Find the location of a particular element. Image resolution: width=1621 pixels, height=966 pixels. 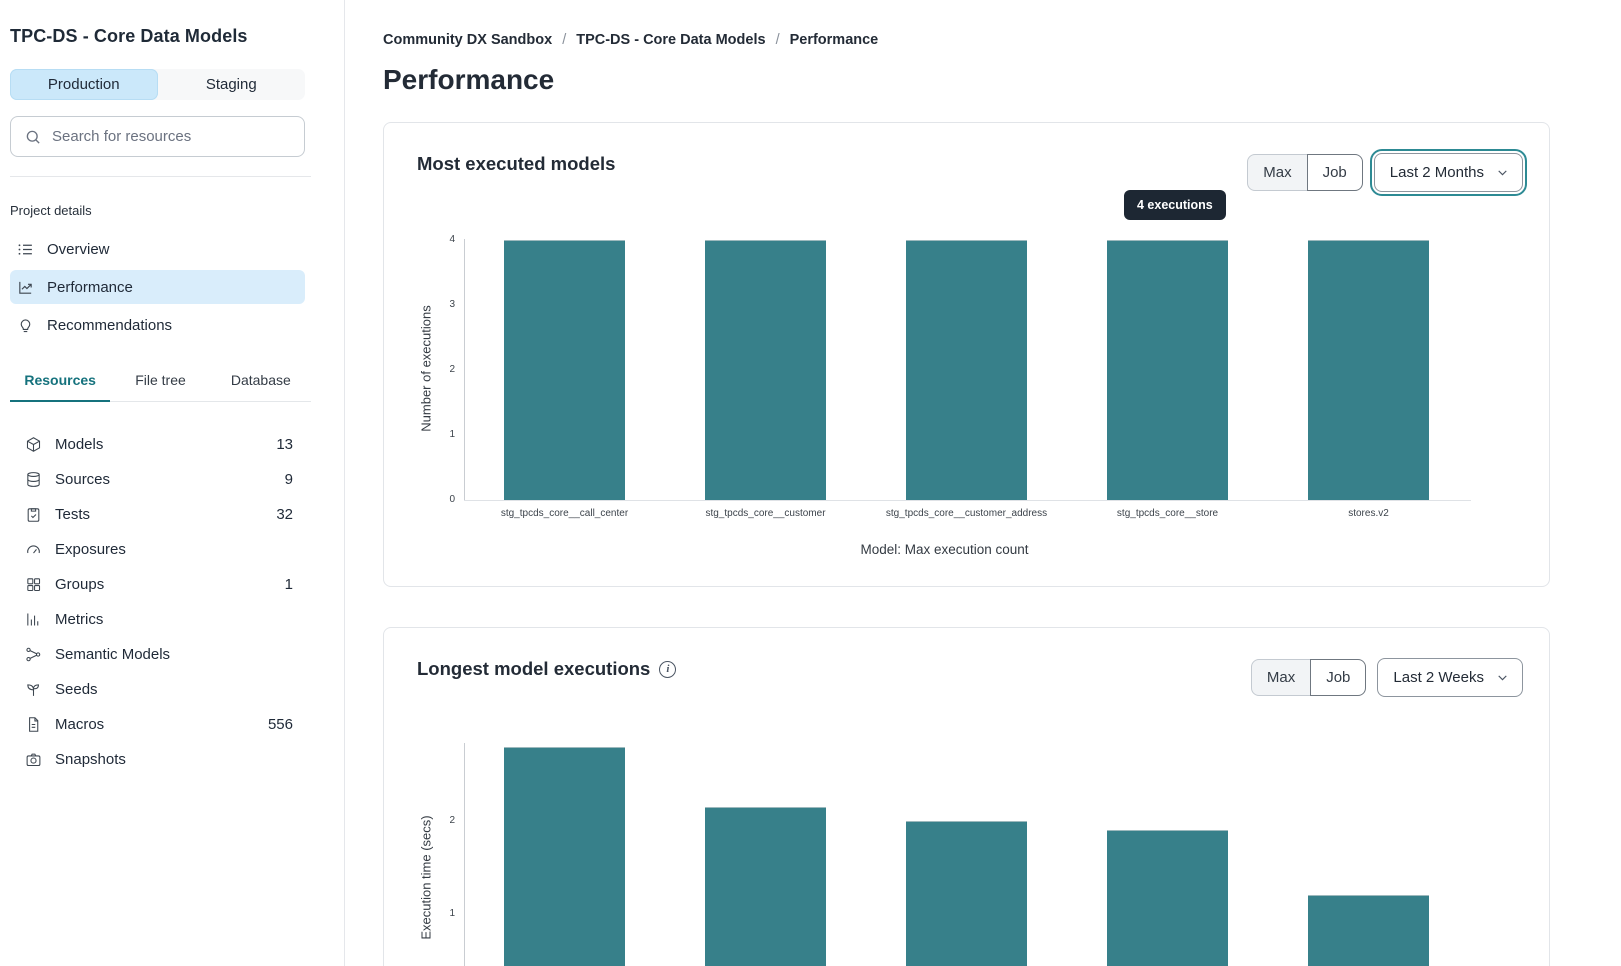

line-chart-icon is located at coordinates (26, 287).